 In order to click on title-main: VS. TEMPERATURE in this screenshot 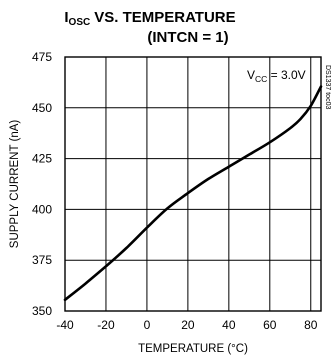, I will do `click(164, 17)`.